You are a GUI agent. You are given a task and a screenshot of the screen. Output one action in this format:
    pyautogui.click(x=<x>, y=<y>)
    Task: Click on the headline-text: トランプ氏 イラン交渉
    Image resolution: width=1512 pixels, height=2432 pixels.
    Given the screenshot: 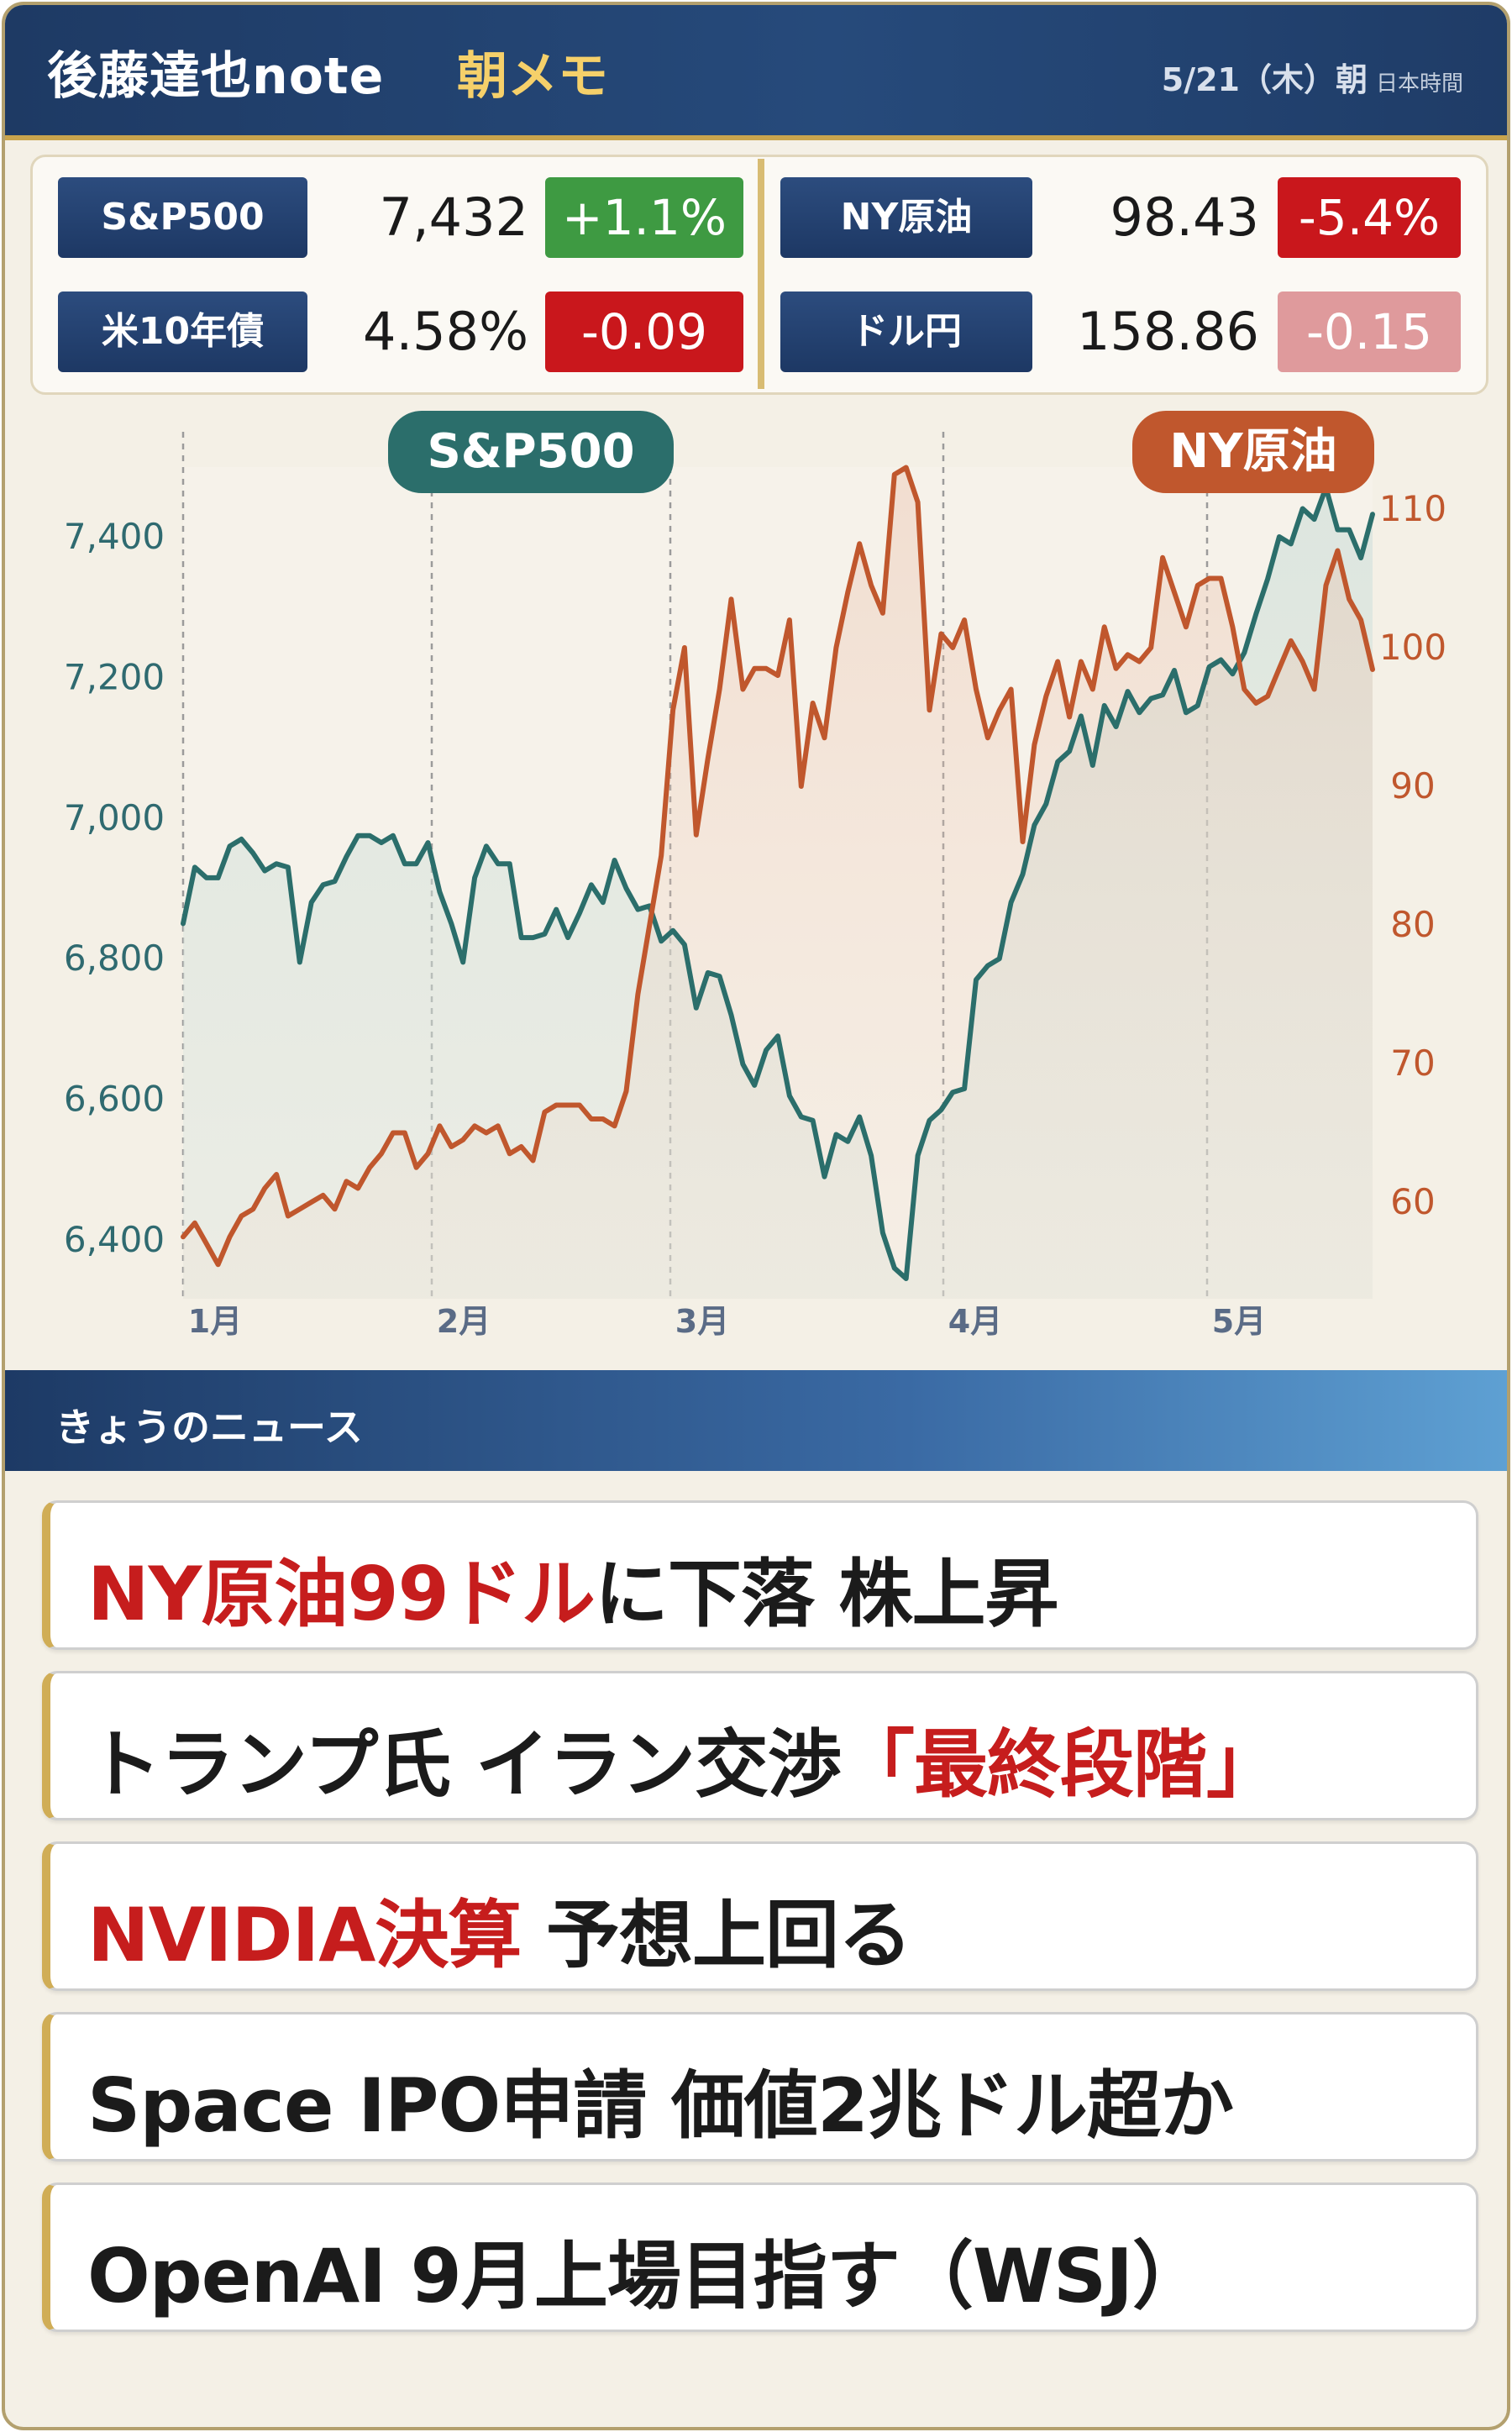 What is the action you would take?
    pyautogui.click(x=464, y=1764)
    